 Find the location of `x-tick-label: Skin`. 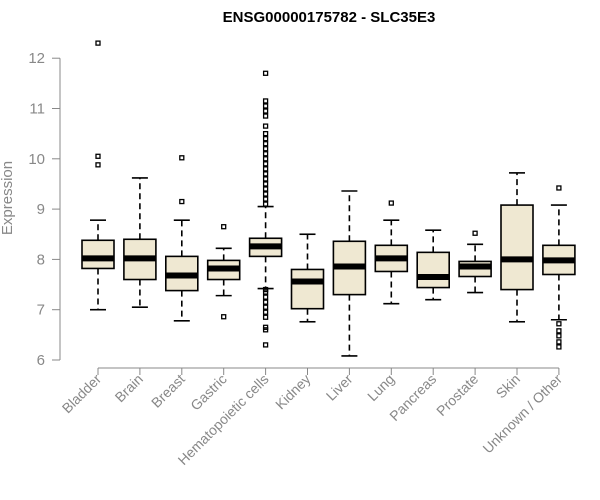

x-tick-label: Skin is located at coordinates (508, 386).